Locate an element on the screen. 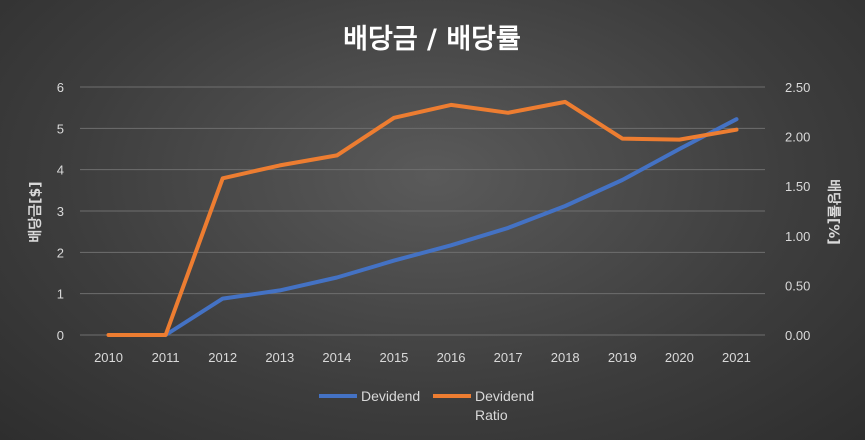 The width and height of the screenshot is (865, 440). right-axis-title: 배당률[%] is located at coordinates (833, 211).